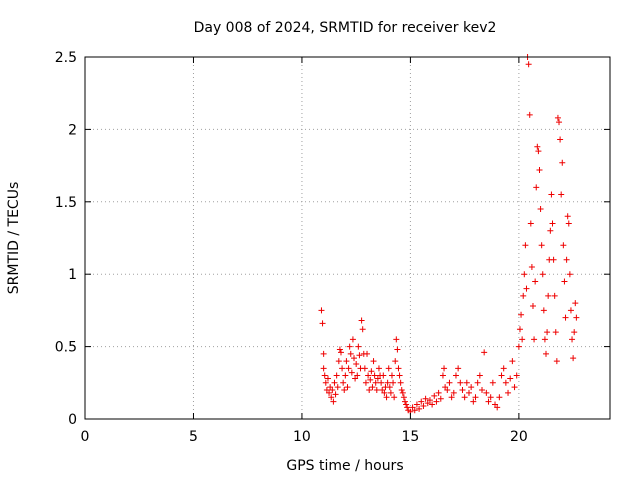 The width and height of the screenshot is (640, 480). What do you see at coordinates (66, 58) in the screenshot?
I see `y-tick-label: 2.5` at bounding box center [66, 58].